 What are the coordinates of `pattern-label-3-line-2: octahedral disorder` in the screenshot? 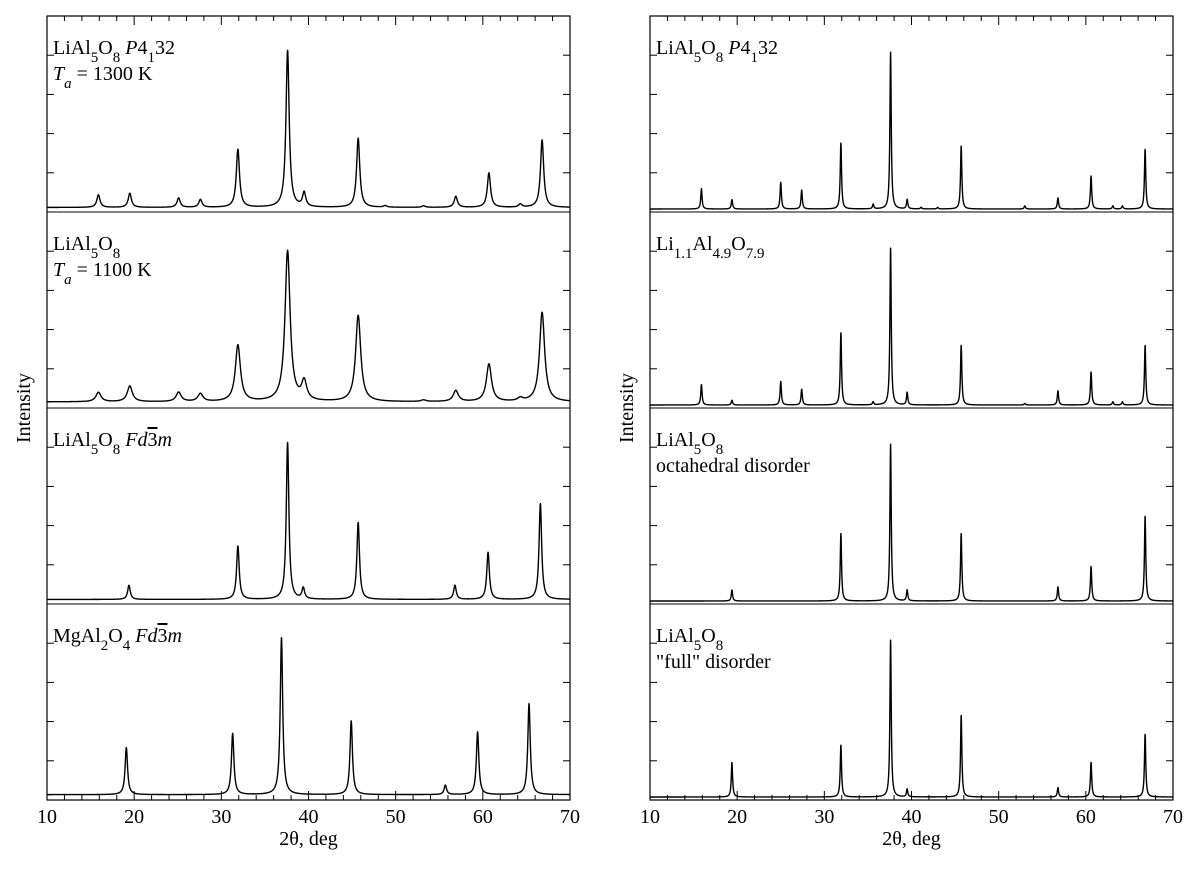 It's located at (733, 466).